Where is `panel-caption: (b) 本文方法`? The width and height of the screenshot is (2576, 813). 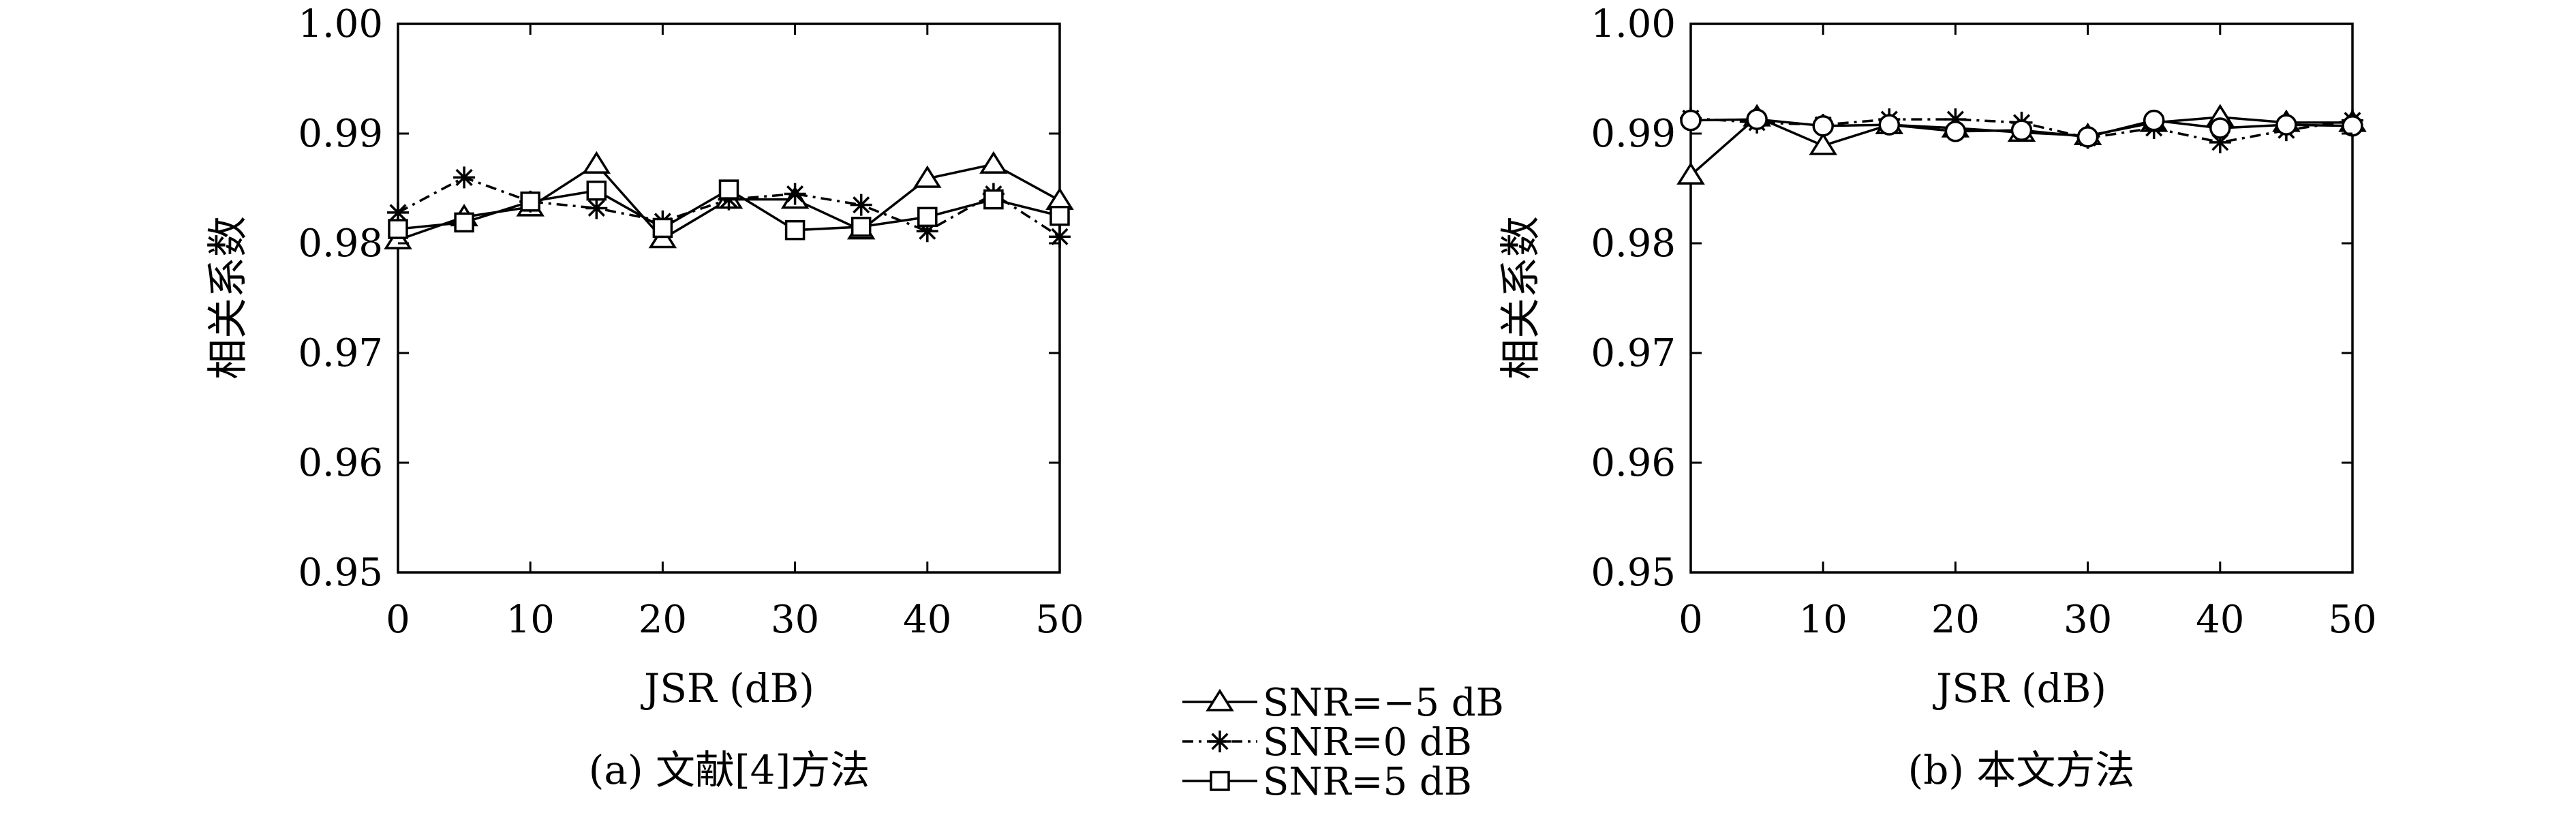 panel-caption: (b) 本文方法 is located at coordinates (2021, 770).